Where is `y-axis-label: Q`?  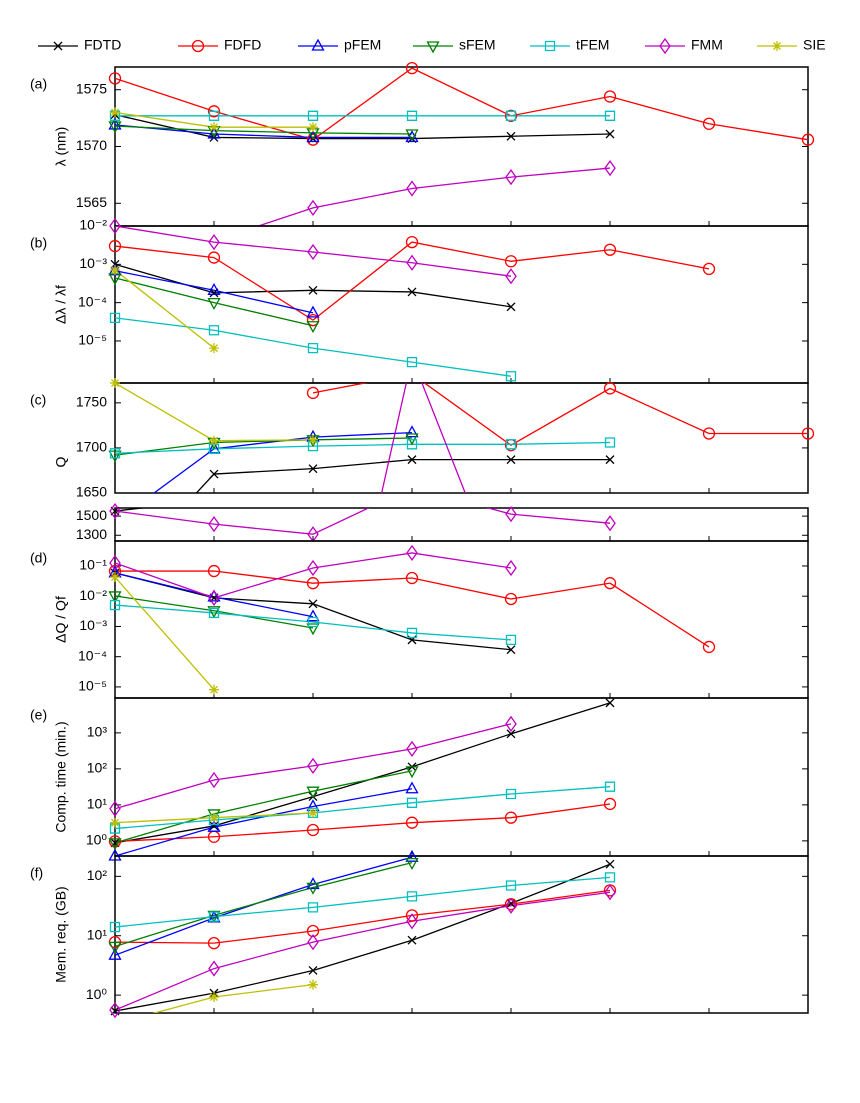 y-axis-label: Q is located at coordinates (61, 461).